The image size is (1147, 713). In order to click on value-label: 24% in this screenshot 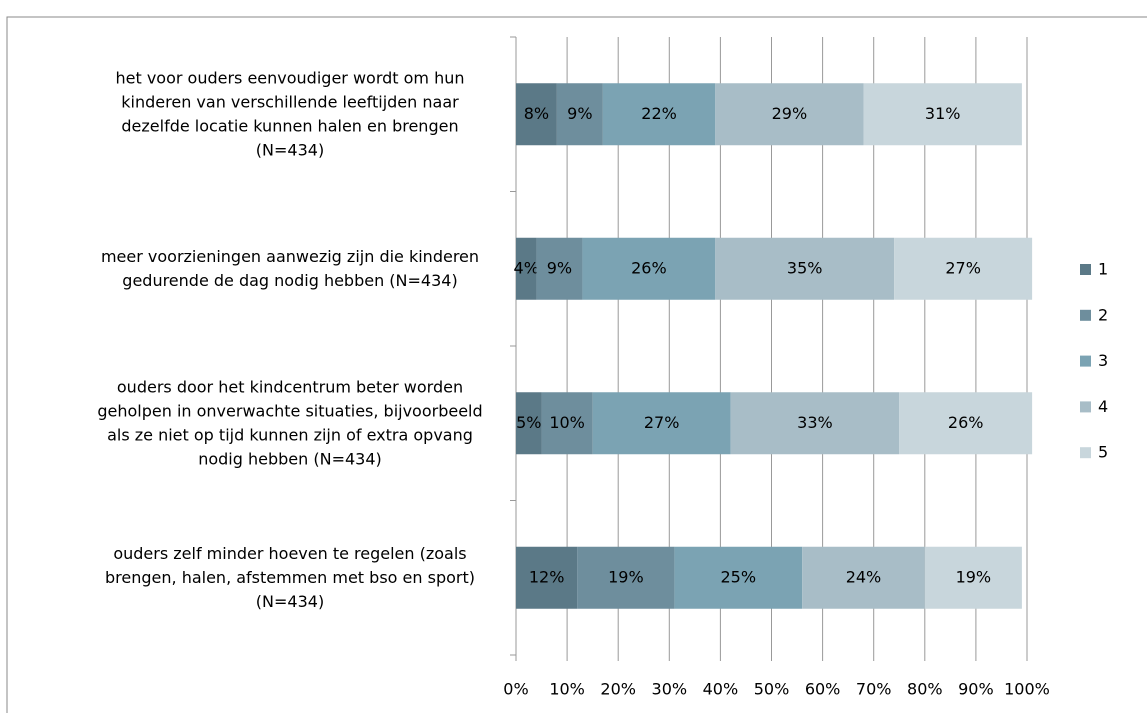, I will do `click(864, 576)`.